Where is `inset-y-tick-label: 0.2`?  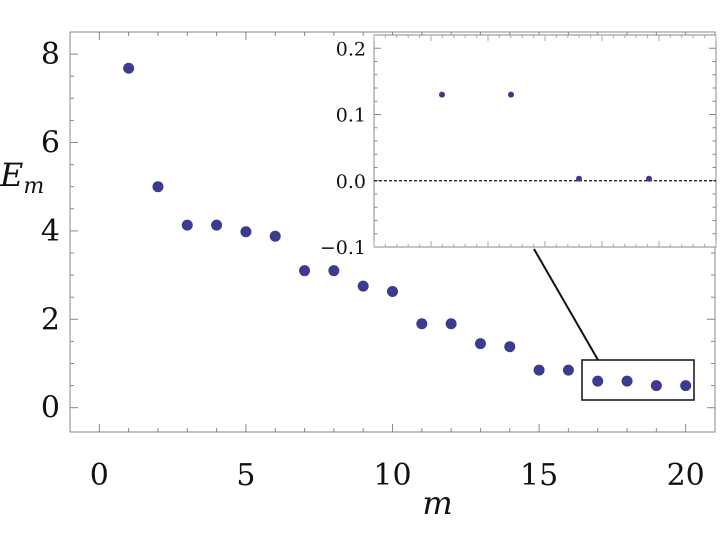
inset-y-tick-label: 0.2 is located at coordinates (351, 49).